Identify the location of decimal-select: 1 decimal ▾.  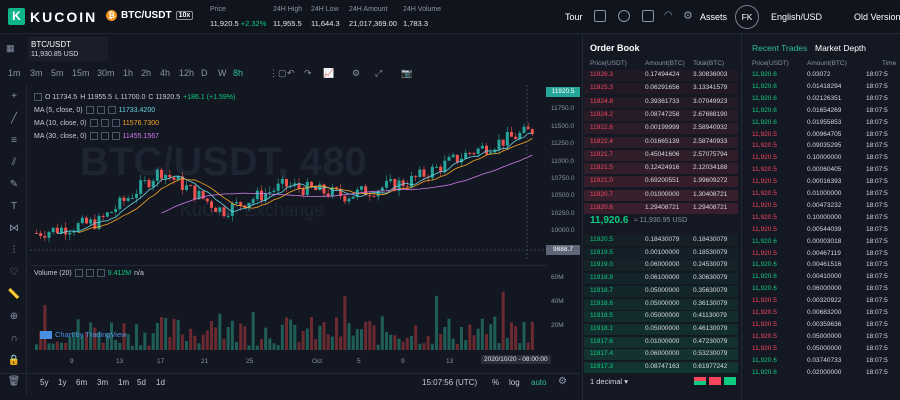
(609, 381).